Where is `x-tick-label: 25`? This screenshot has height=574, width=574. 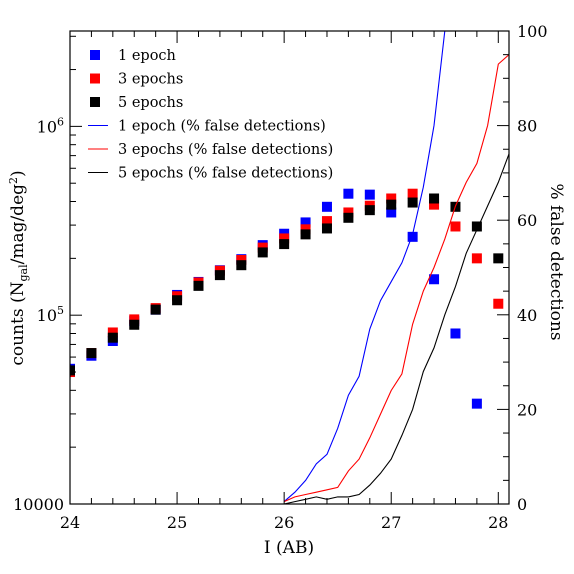
x-tick-label: 25 is located at coordinates (177, 522).